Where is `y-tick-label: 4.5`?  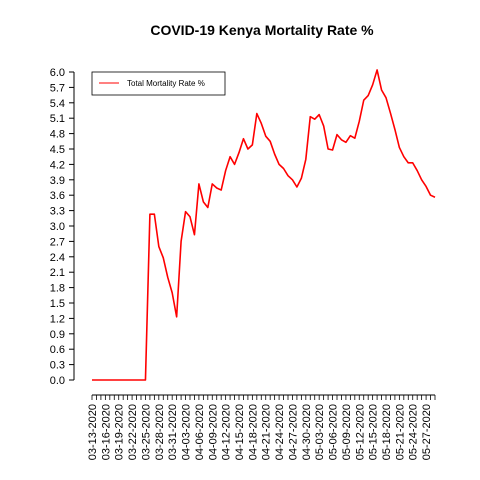 y-tick-label: 4.5 is located at coordinates (57, 150).